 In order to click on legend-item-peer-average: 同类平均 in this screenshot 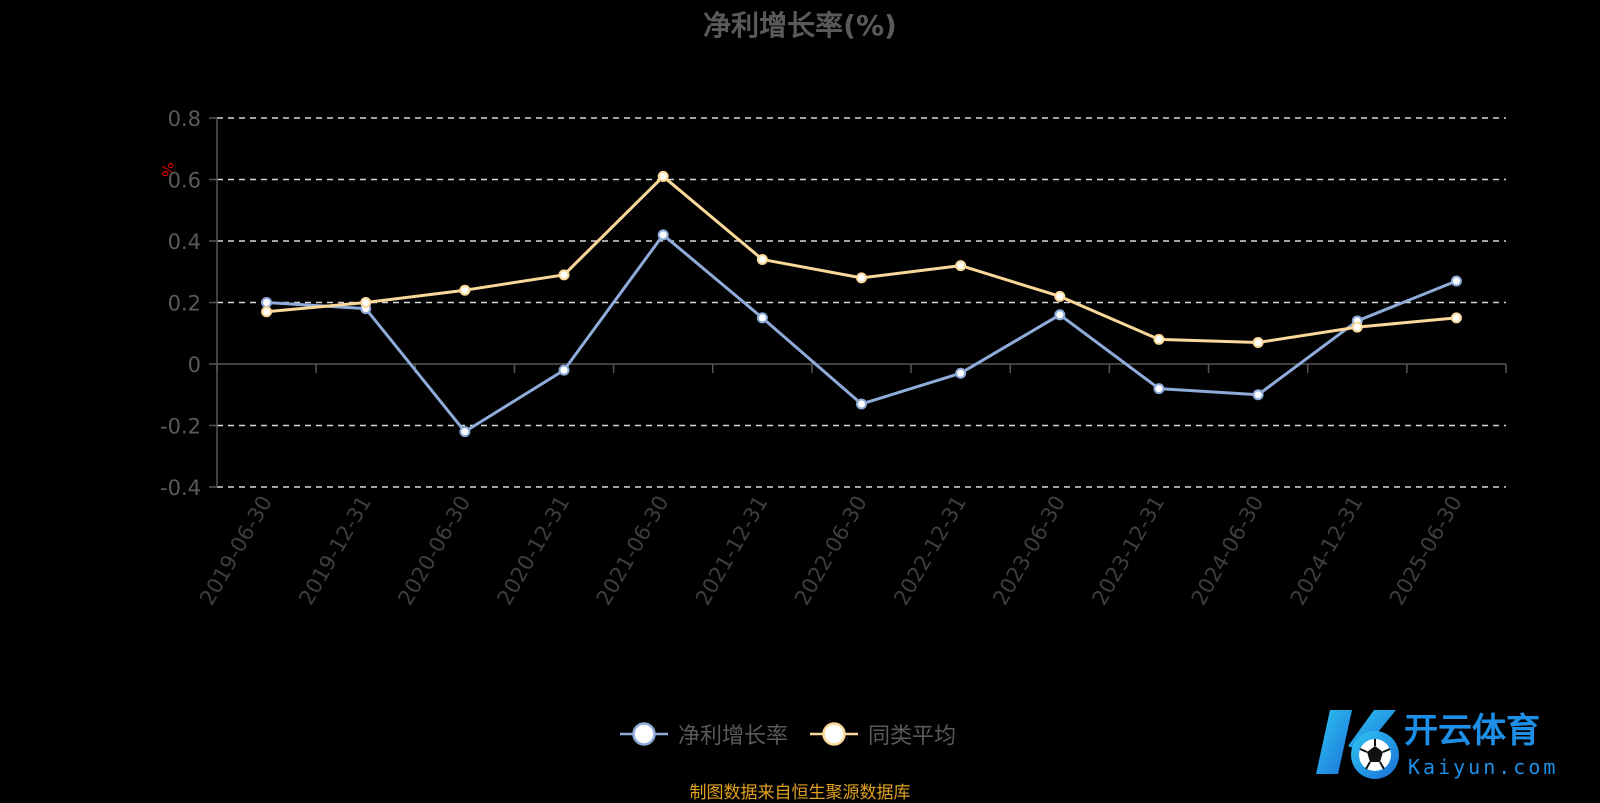, I will do `click(883, 734)`.